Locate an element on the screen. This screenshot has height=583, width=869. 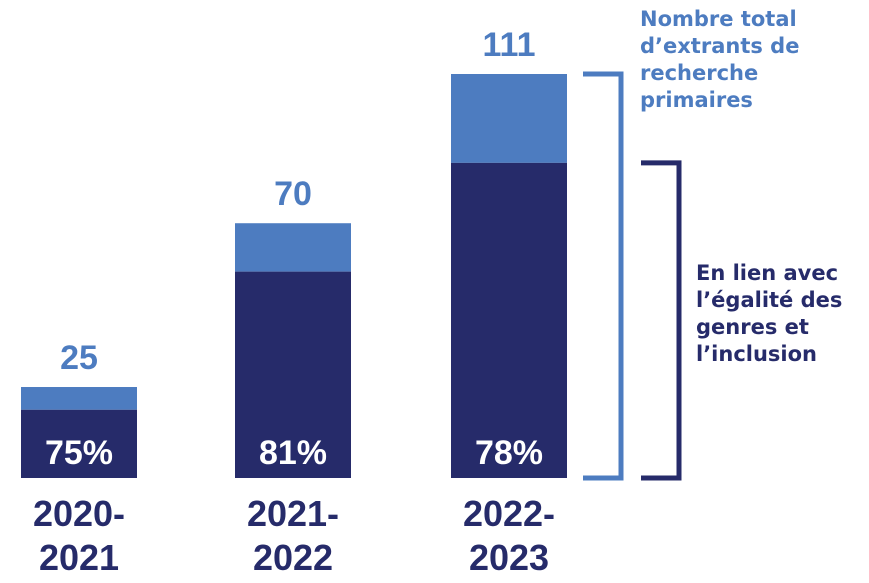
bar-percent-label: 75% is located at coordinates (79, 453).